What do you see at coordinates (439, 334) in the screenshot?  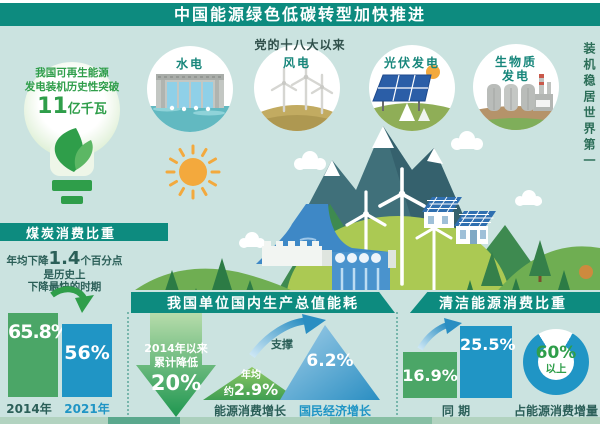 I see `increase-swoosh-arrow` at bounding box center [439, 334].